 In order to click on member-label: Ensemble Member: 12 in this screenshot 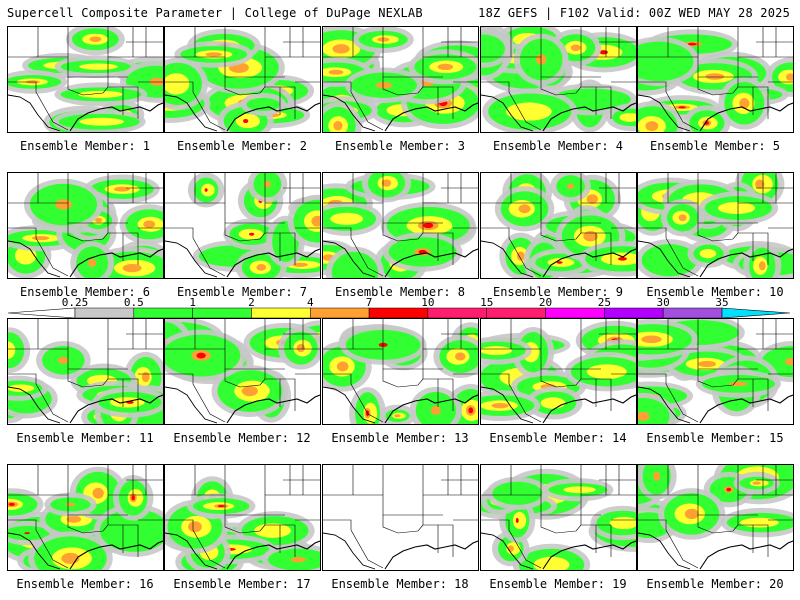, I will do `click(242, 438)`.